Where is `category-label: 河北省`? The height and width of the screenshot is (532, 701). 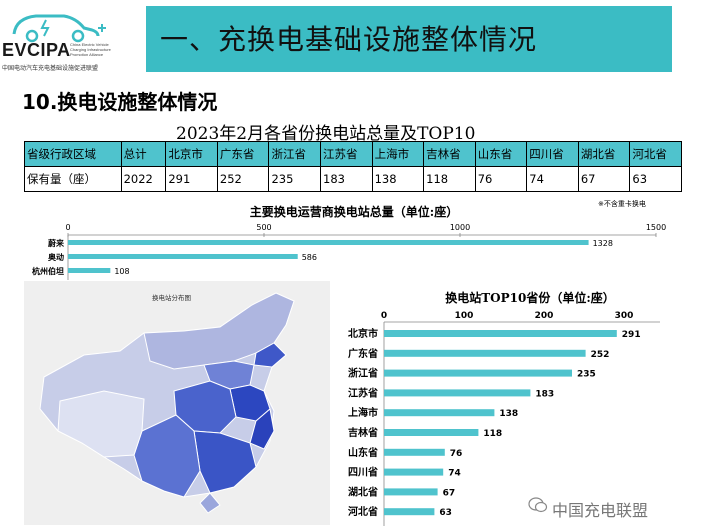
category-label: 河北省 is located at coordinates (363, 511).